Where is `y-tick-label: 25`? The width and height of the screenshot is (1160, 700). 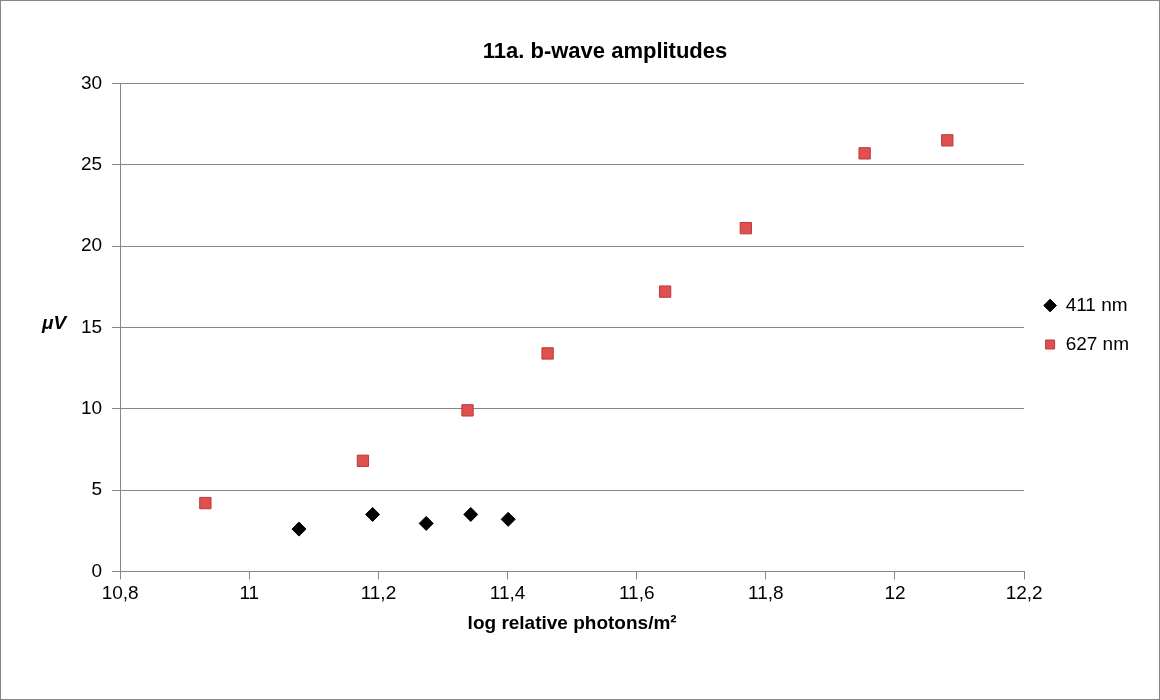 y-tick-label: 25 is located at coordinates (91, 163).